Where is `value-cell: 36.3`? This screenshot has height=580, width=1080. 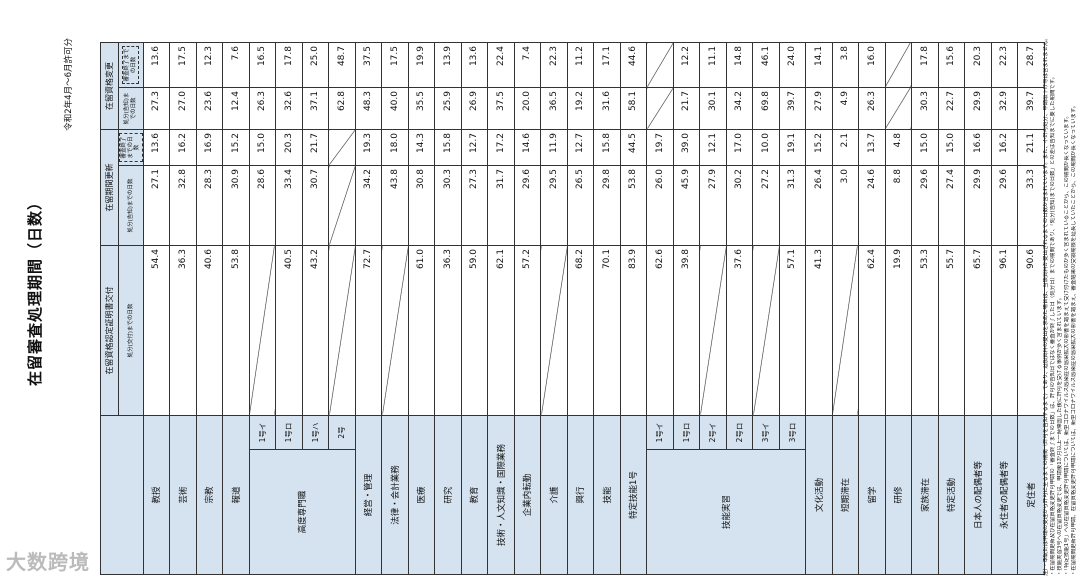 value-cell: 36.3 is located at coordinates (182, 330).